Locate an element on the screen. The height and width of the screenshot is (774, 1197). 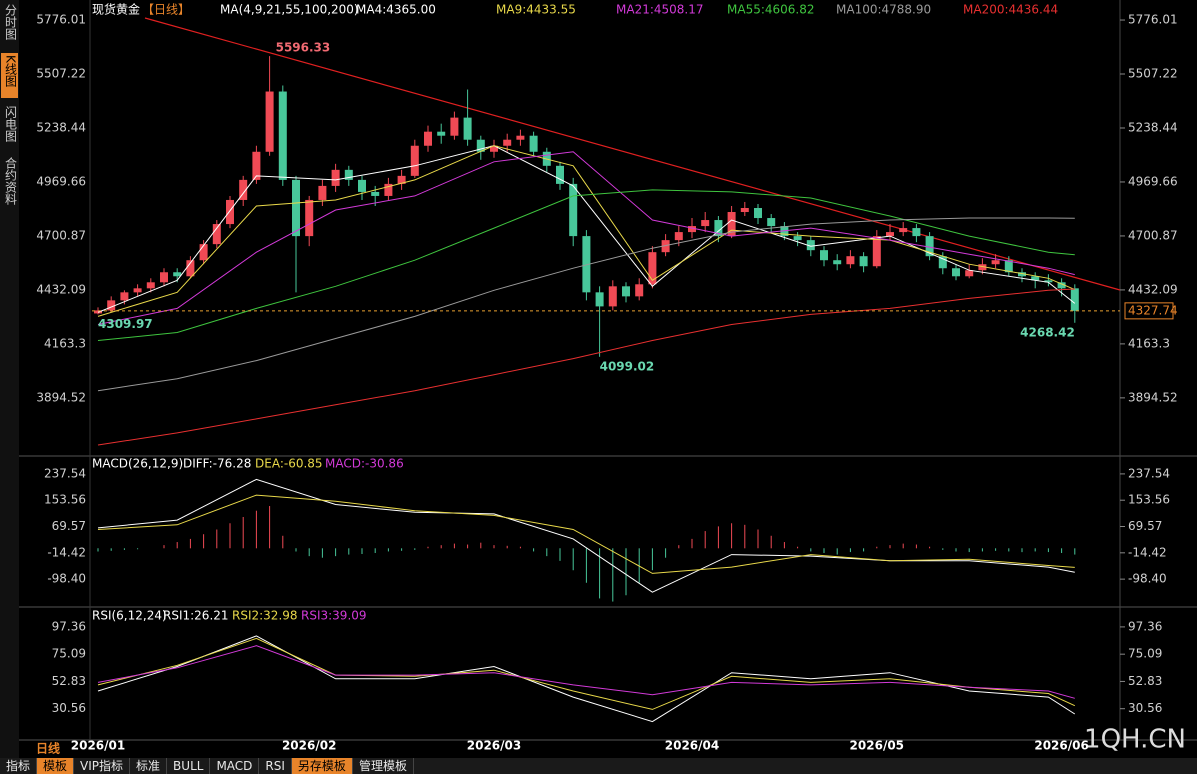
y-tick-label: 4163.3 is located at coordinates (65, 343).